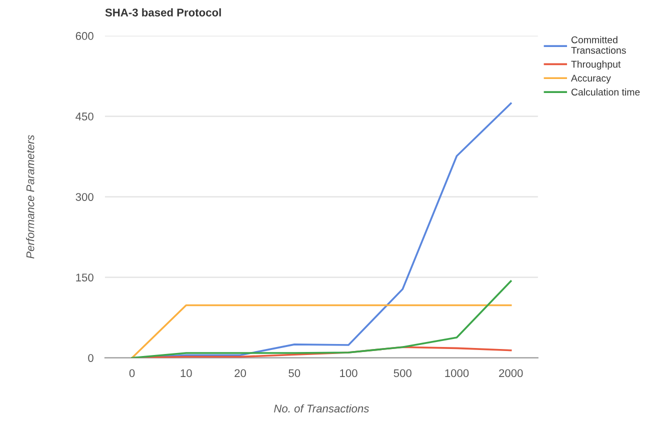 The width and height of the screenshot is (656, 421). Describe the element at coordinates (596, 65) in the screenshot. I see `legend-label: Throughput` at that location.